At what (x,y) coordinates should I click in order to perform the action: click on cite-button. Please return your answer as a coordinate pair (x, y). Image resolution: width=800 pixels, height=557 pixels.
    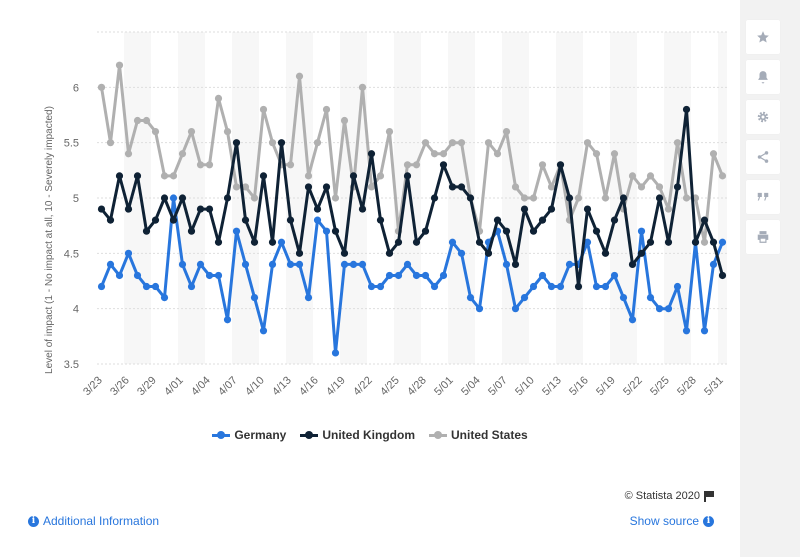
    Looking at the image, I should click on (763, 197).